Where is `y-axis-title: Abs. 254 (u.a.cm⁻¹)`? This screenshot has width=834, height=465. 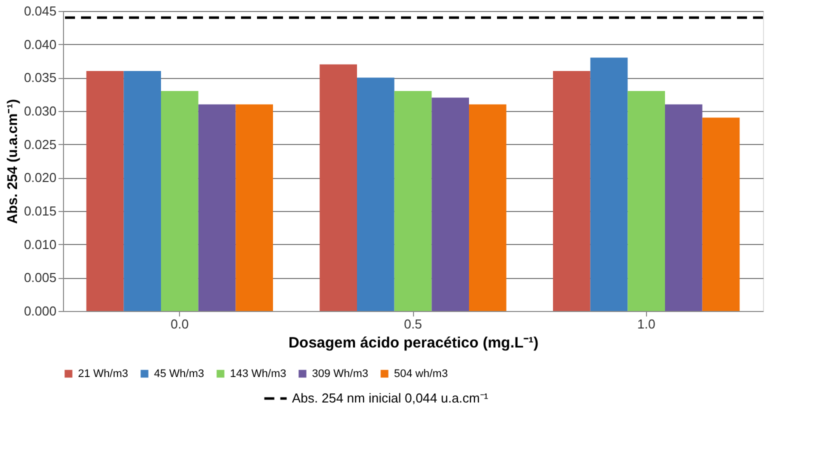
y-axis-title: Abs. 254 (u.a.cm⁻¹) is located at coordinates (12, 161).